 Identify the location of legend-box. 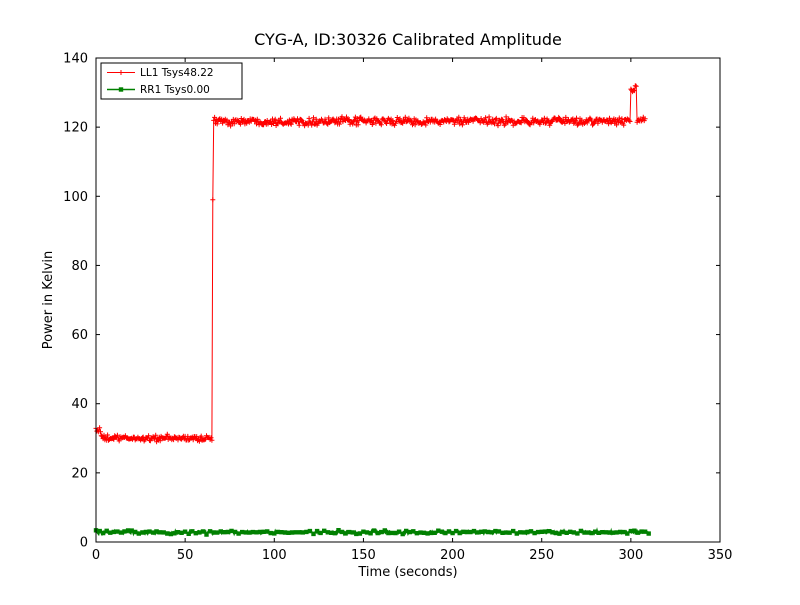
(171, 81).